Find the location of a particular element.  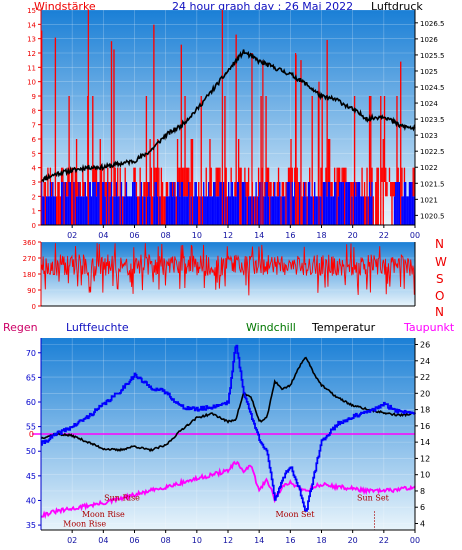

chart-c-x-tick-label: 00 is located at coordinates (415, 540).